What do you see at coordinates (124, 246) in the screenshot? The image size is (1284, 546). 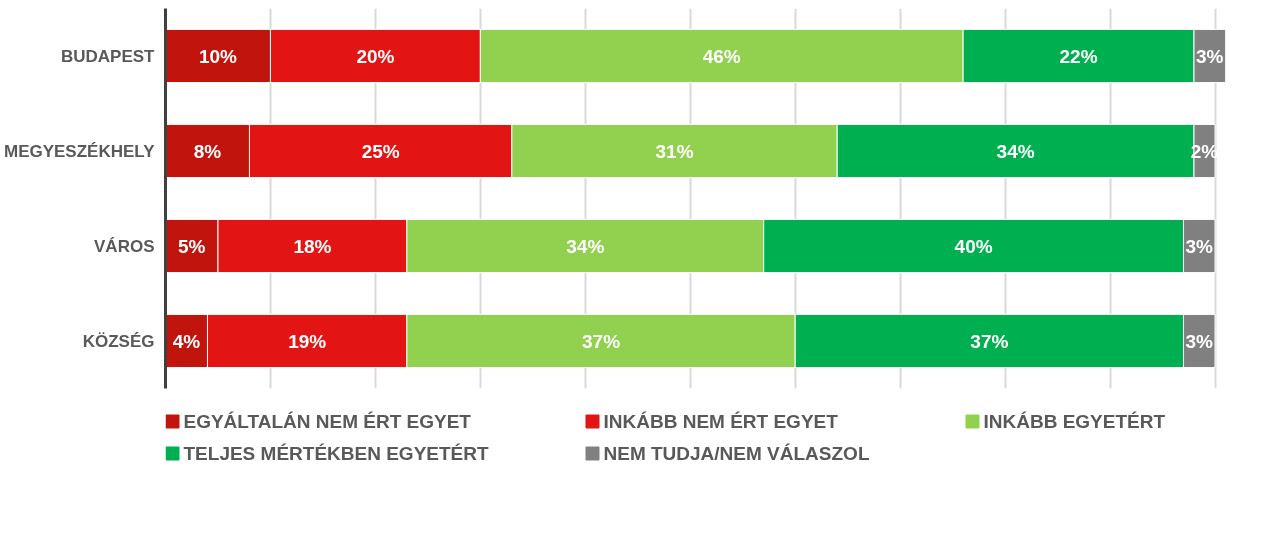 I see `y-tick-label: VÁROS` at bounding box center [124, 246].